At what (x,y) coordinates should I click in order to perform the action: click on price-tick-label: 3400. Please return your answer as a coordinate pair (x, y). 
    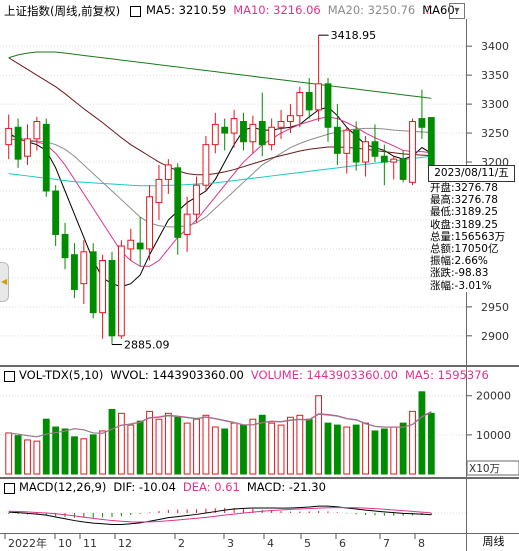
    Looking at the image, I should click on (495, 46).